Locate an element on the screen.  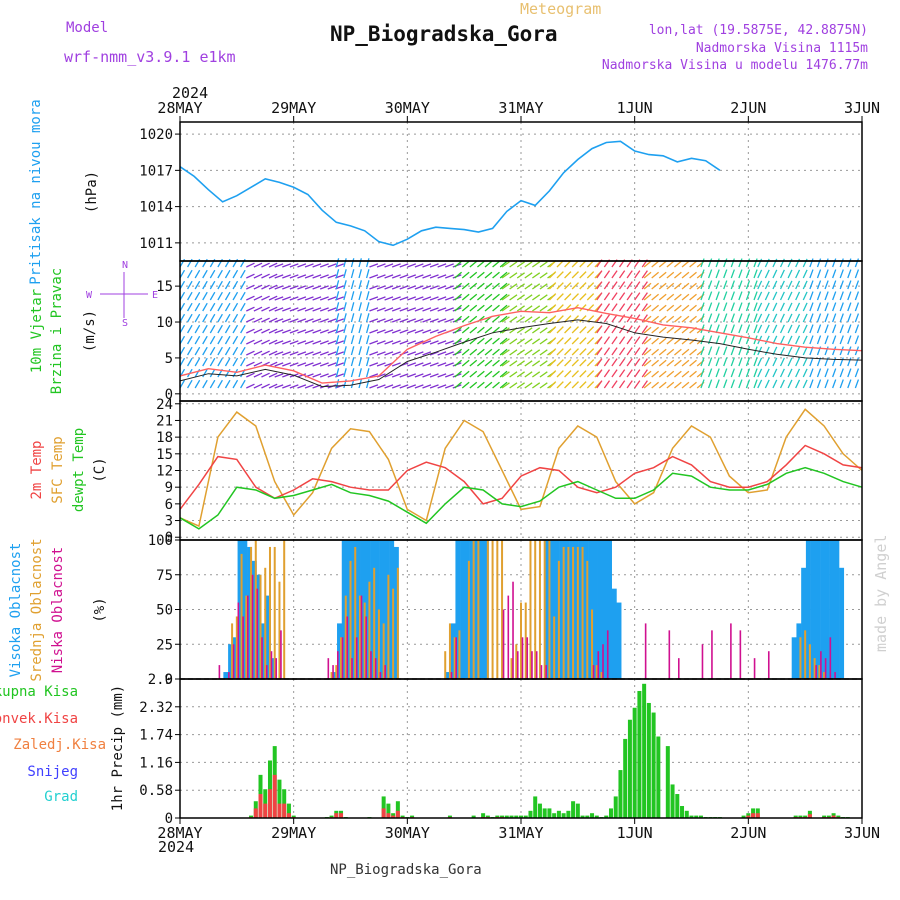
precip-legend-item: Konvek.Kisa is located at coordinates (39, 719).